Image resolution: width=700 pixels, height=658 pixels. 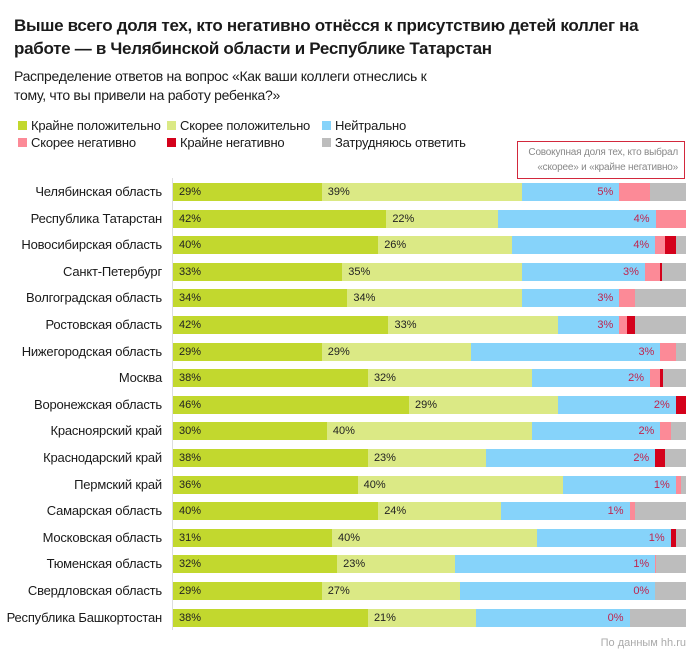 What do you see at coordinates (84, 617) in the screenshot?
I see `category-label: Республика Башкортостан` at bounding box center [84, 617].